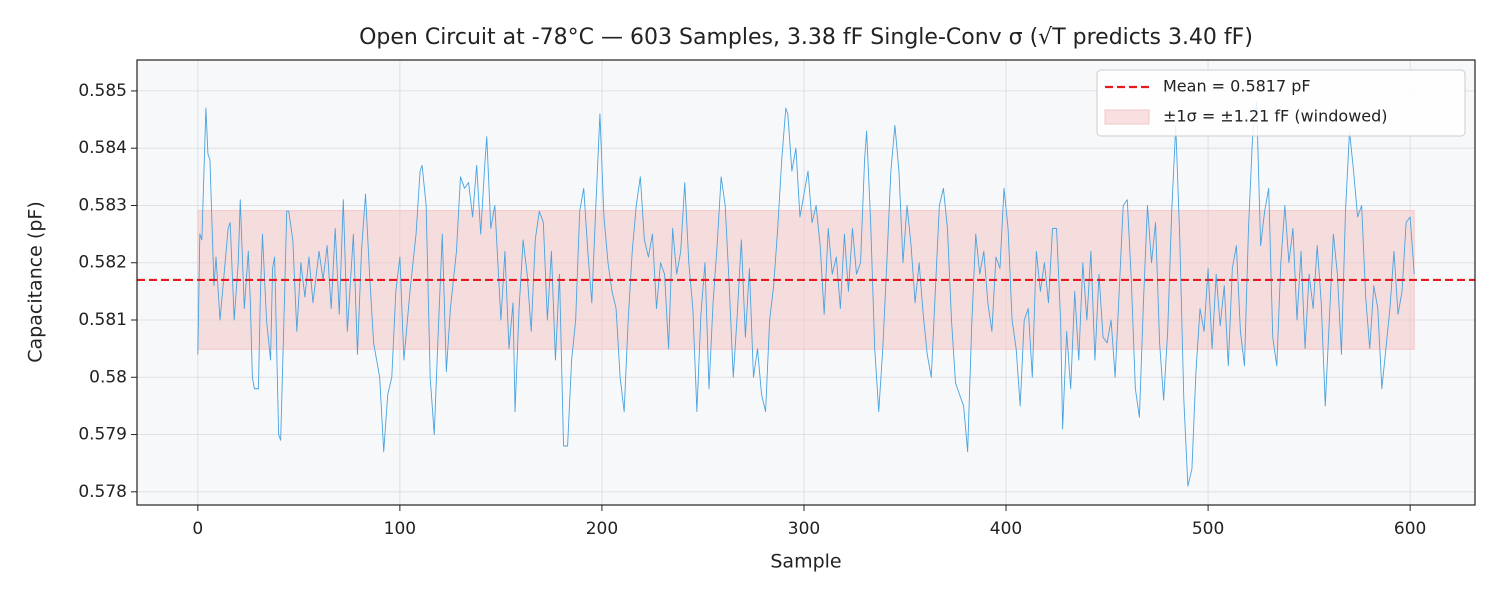 This screenshot has height=600, width=1500. What do you see at coordinates (102, 148) in the screenshot?
I see `y-tick-label: 0.584` at bounding box center [102, 148].